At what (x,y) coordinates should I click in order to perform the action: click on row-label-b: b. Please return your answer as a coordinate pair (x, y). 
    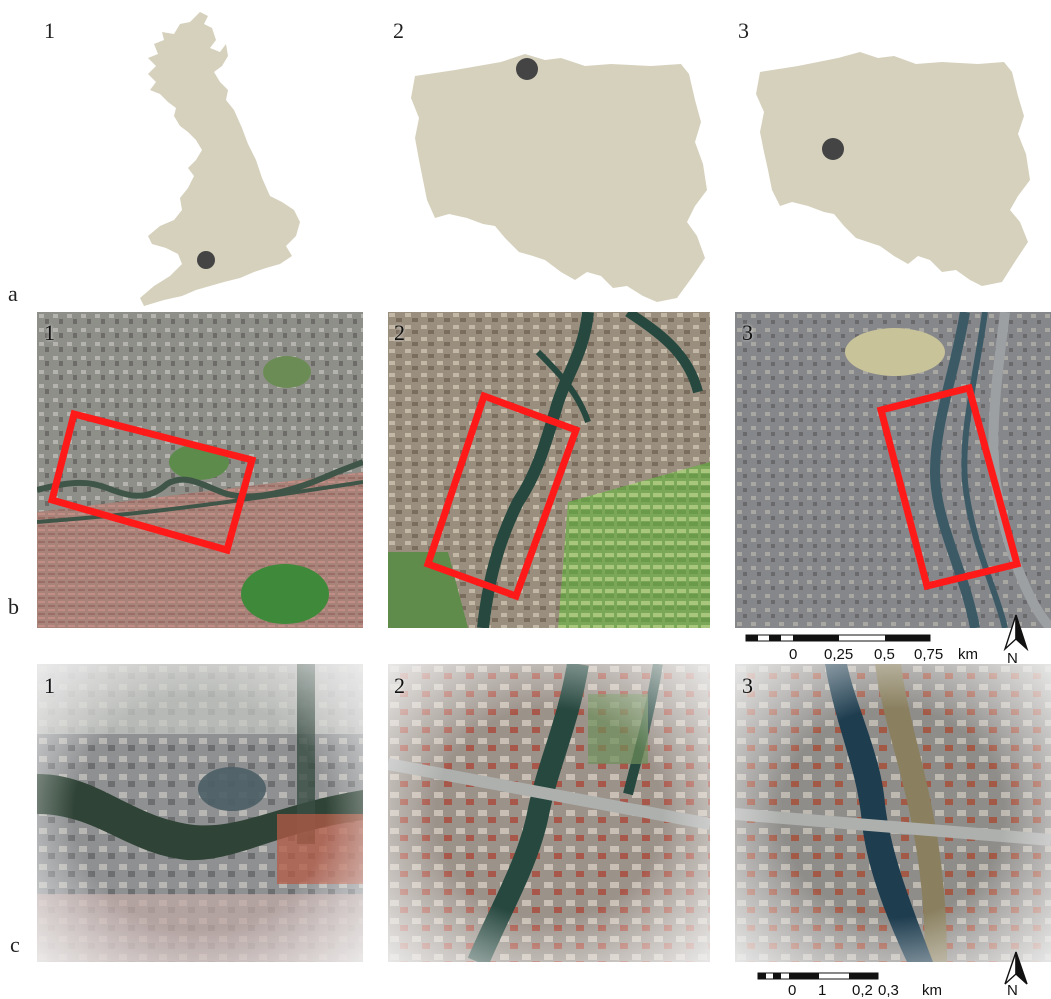
    Looking at the image, I should click on (13, 606).